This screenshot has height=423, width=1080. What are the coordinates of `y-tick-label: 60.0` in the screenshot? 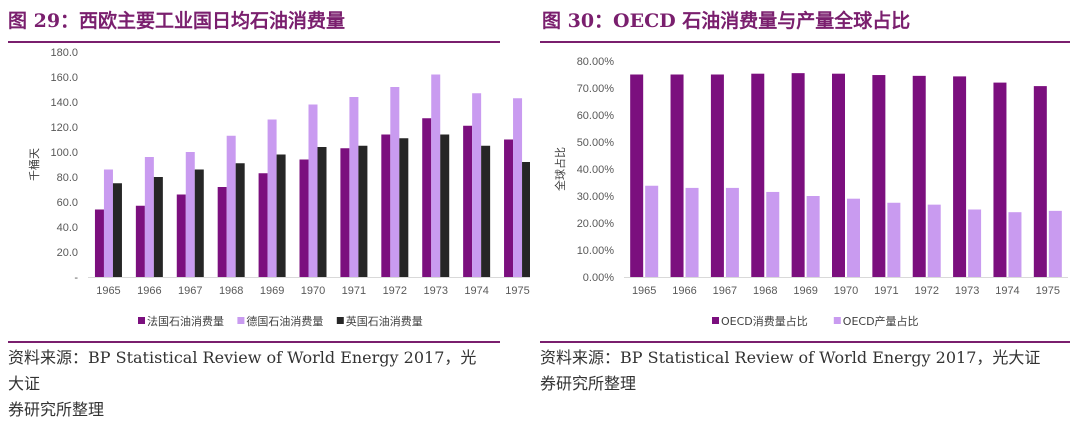 It's located at (67, 203).